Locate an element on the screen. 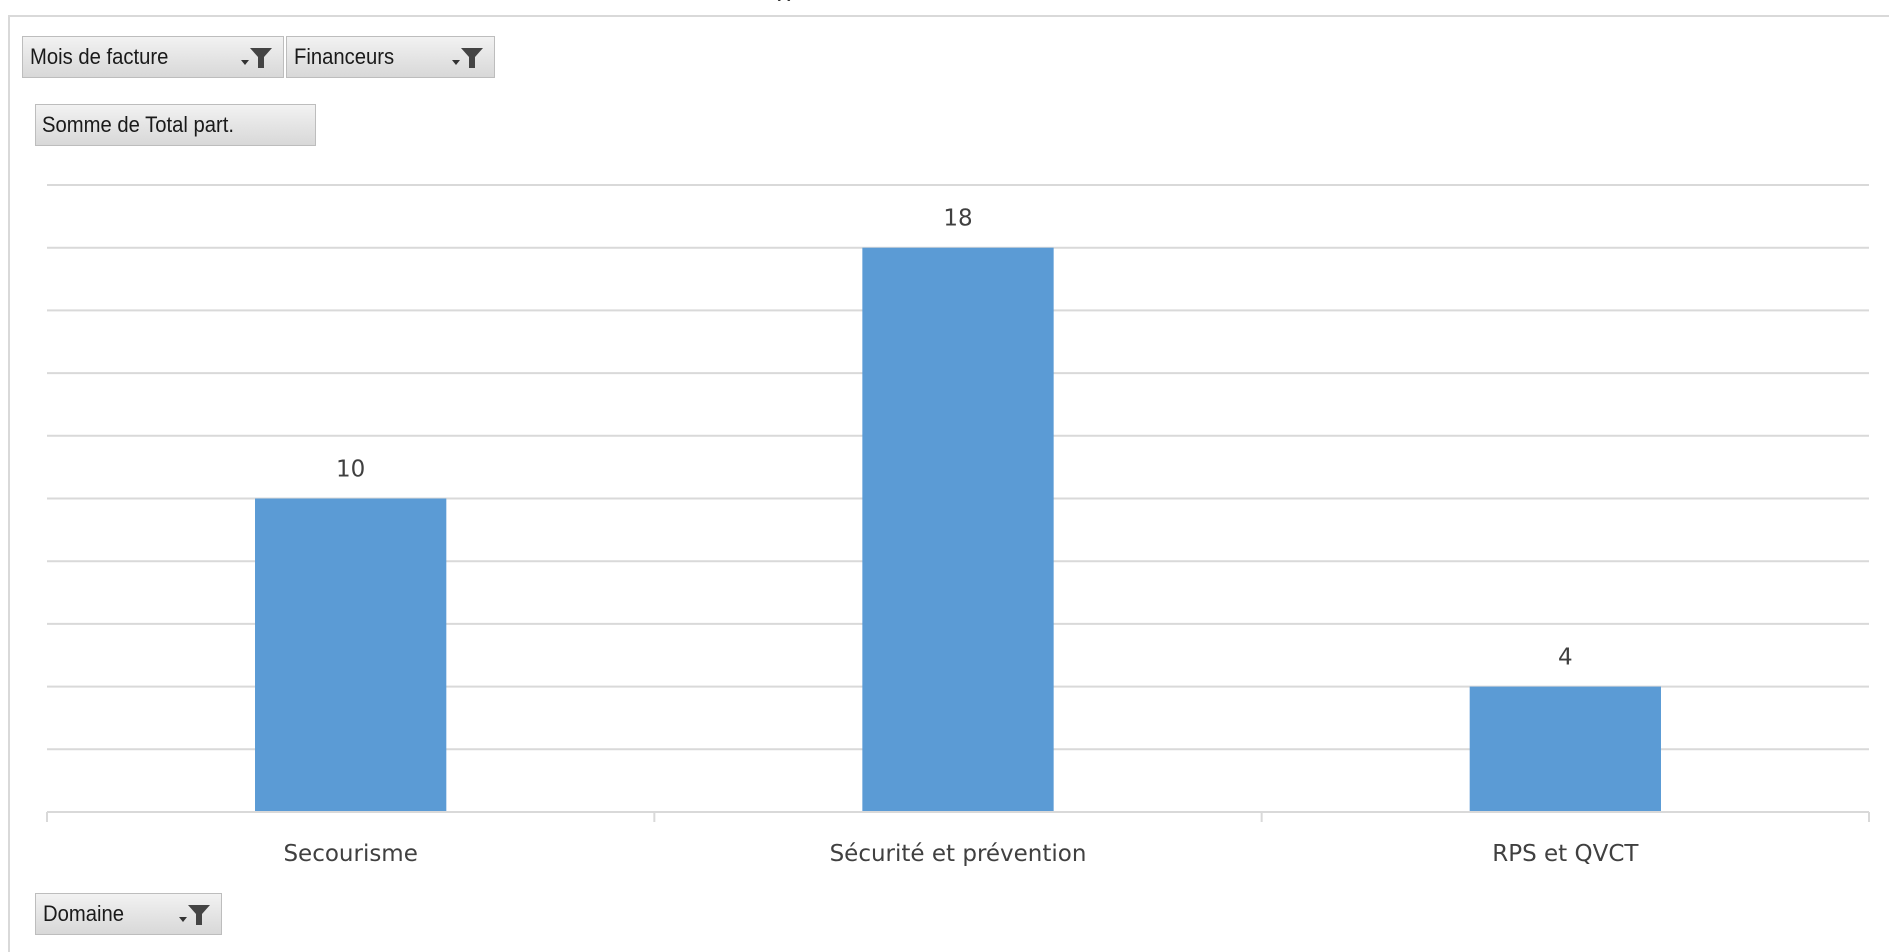  data-label: 10 is located at coordinates (350, 470).